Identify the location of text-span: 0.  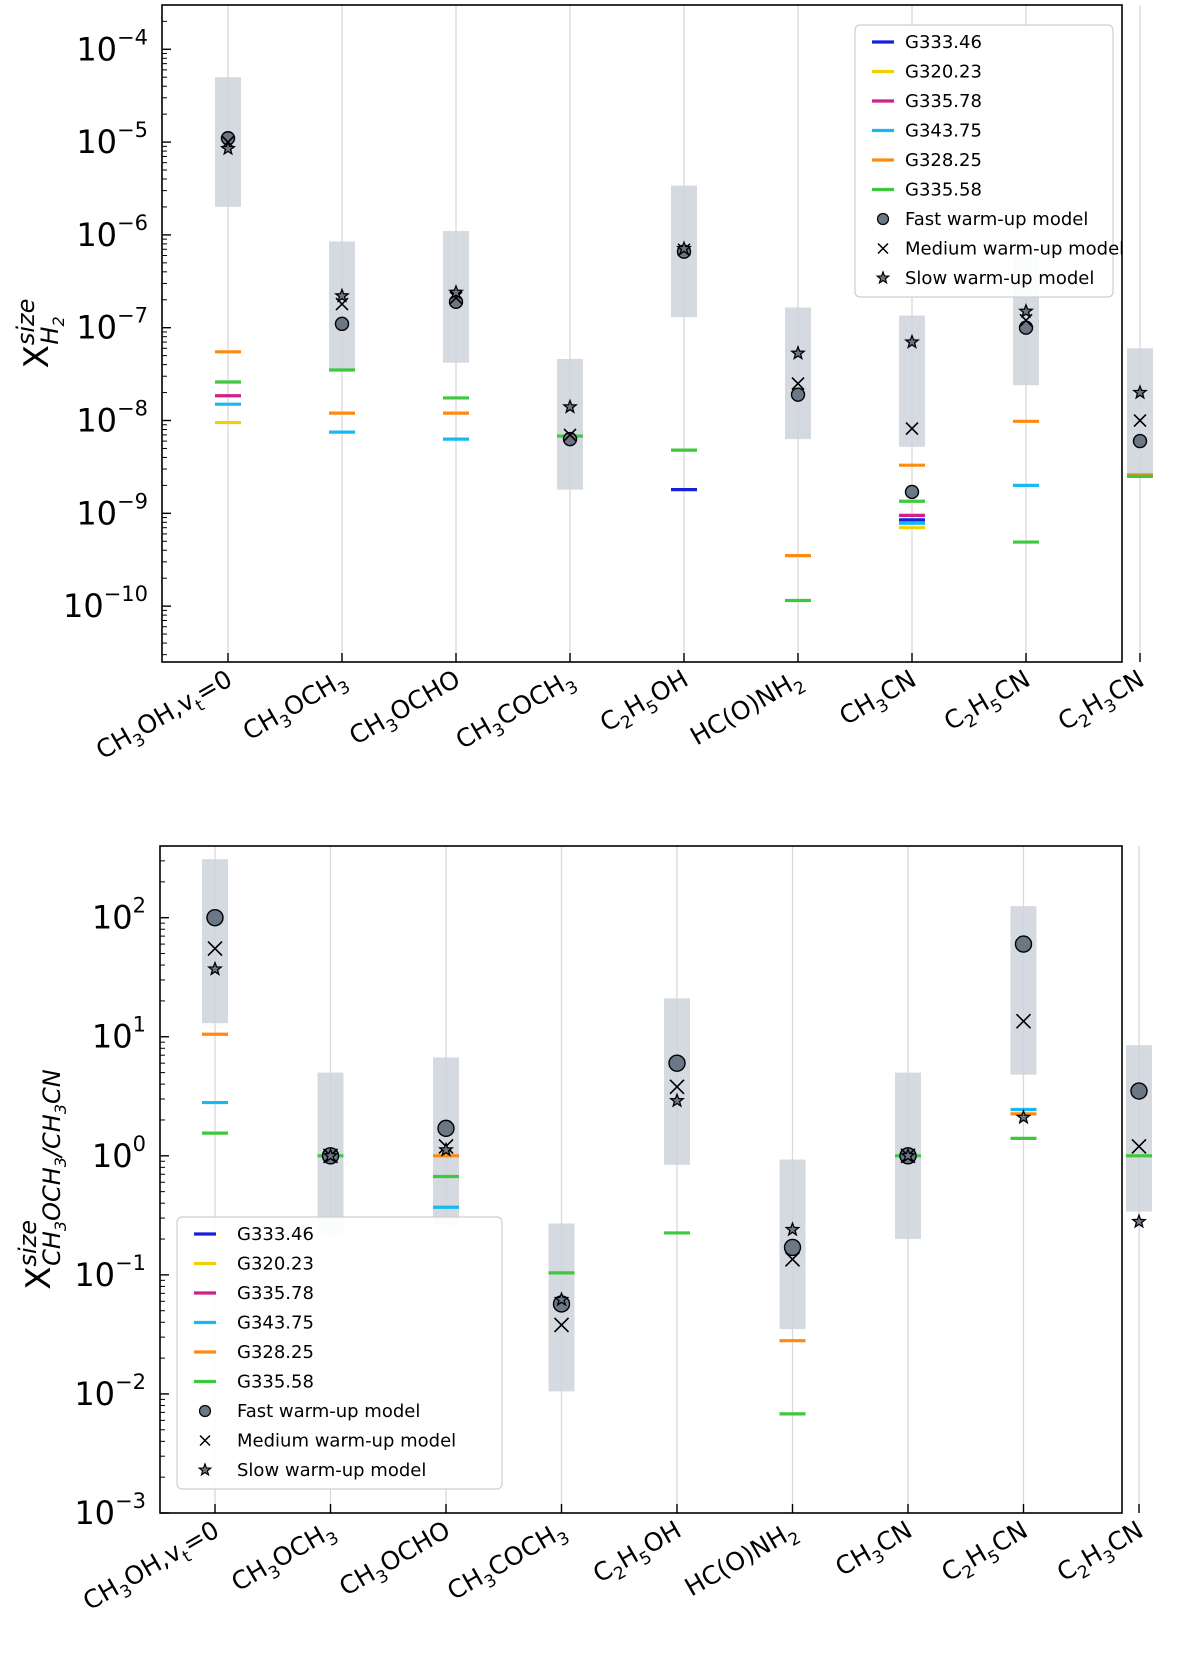
(139, 1144).